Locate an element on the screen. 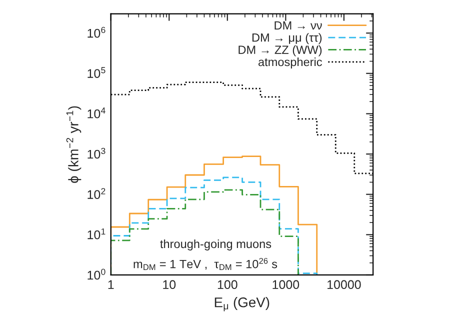 The width and height of the screenshot is (460, 322). y-tick-label: 10$^{3}$ is located at coordinates (97, 153).